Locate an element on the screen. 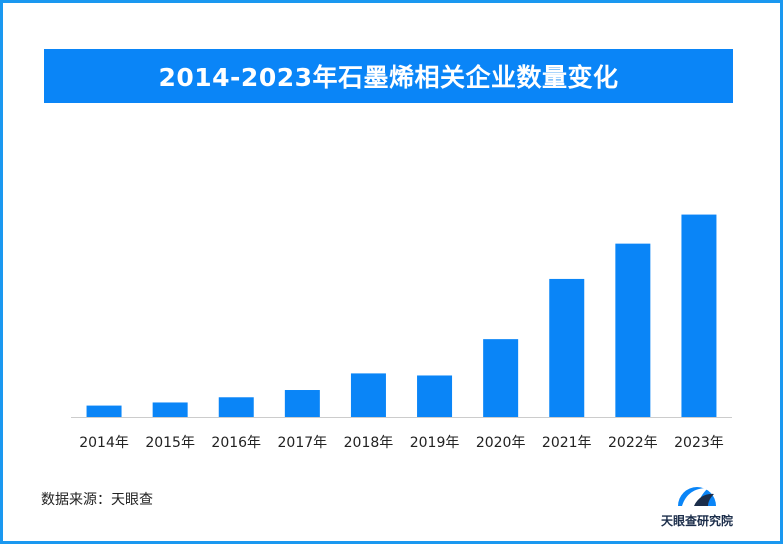 The height and width of the screenshot is (544, 783). chart-title: 2014-2023年石墨烯相关企业数量变化 is located at coordinates (388, 77).